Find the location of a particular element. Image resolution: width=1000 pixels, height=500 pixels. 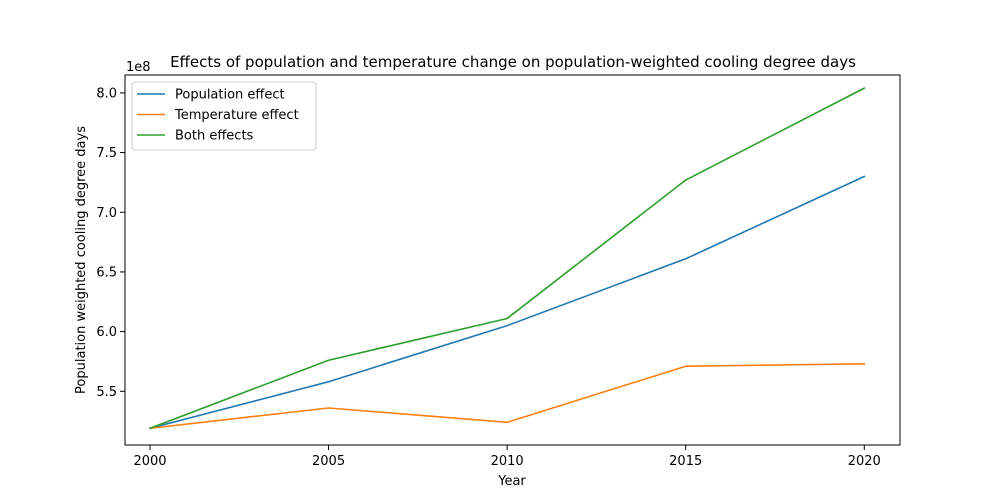

y-offset-label: 1e8 is located at coordinates (138, 67).